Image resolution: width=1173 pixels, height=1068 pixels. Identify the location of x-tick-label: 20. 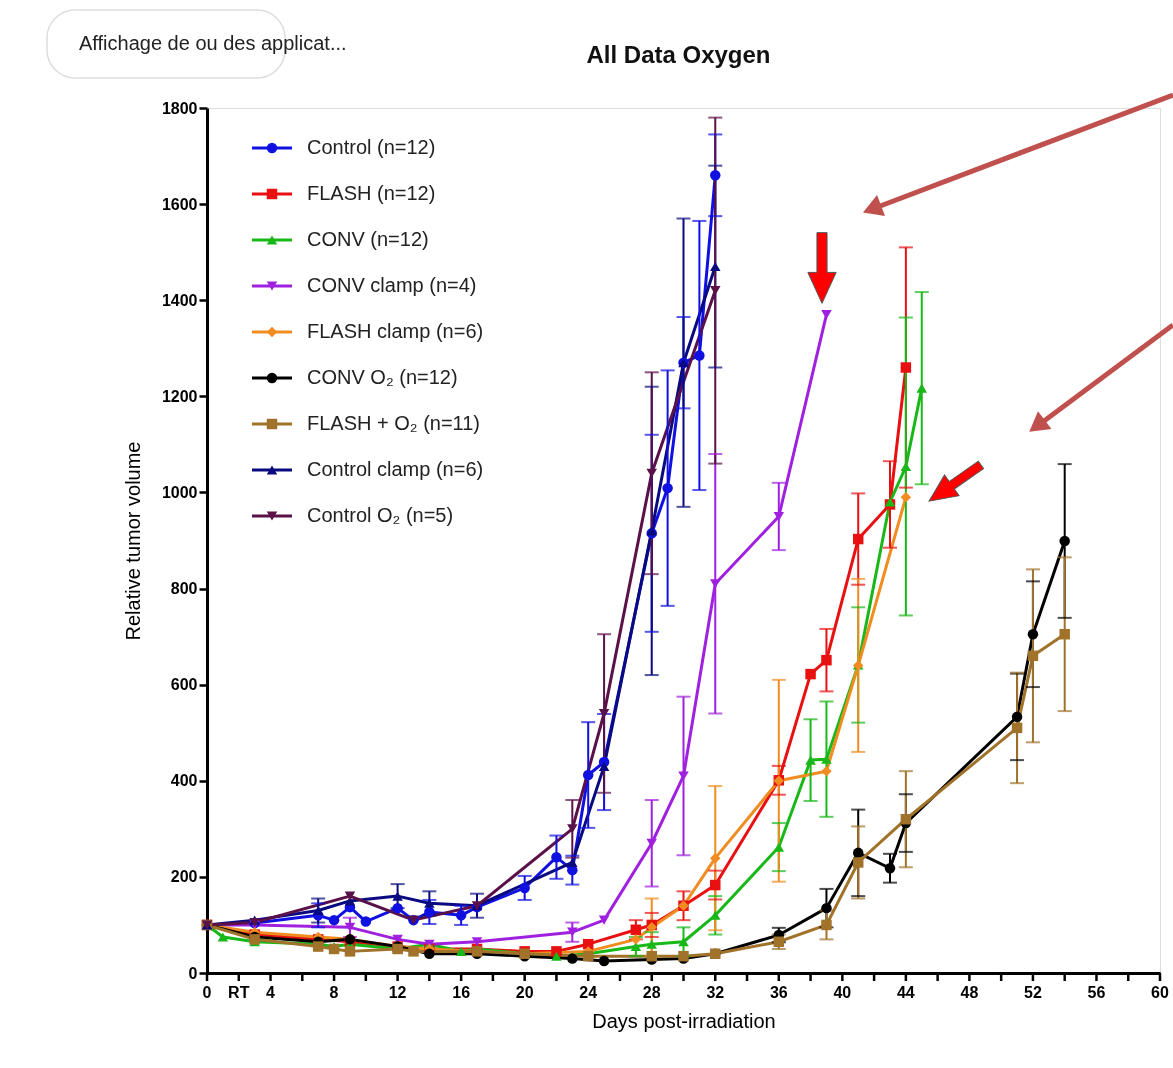
(524, 992).